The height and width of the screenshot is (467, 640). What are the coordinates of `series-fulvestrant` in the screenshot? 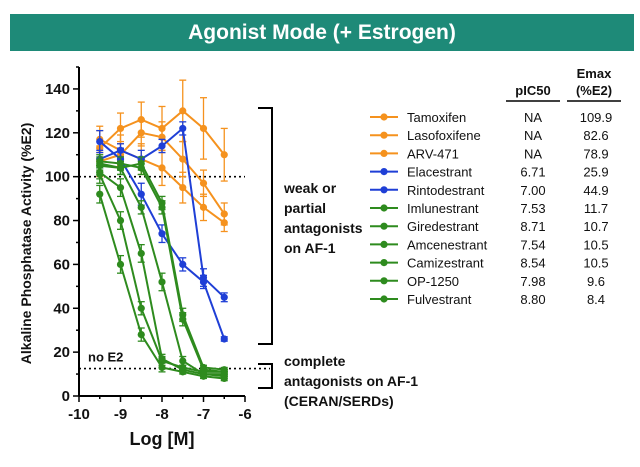 It's located at (162, 283).